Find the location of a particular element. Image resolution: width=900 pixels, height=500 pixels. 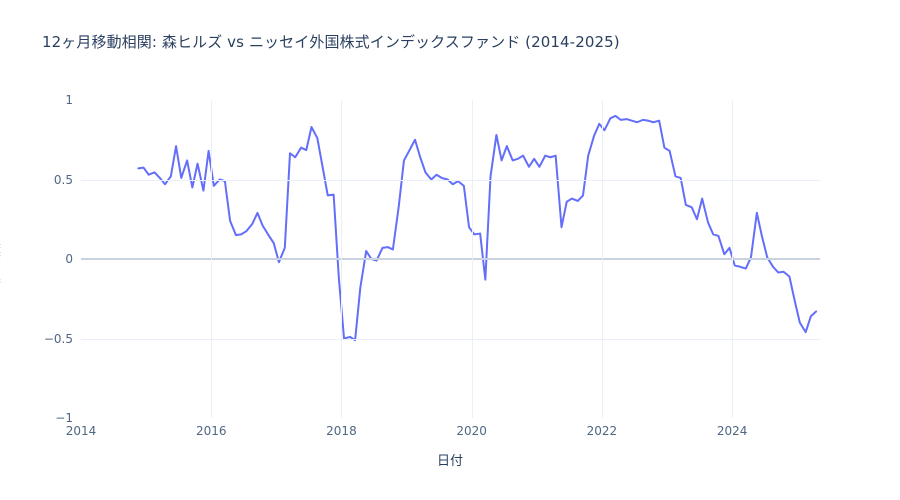

y-axis-tick-label: −1 is located at coordinates (64, 418).